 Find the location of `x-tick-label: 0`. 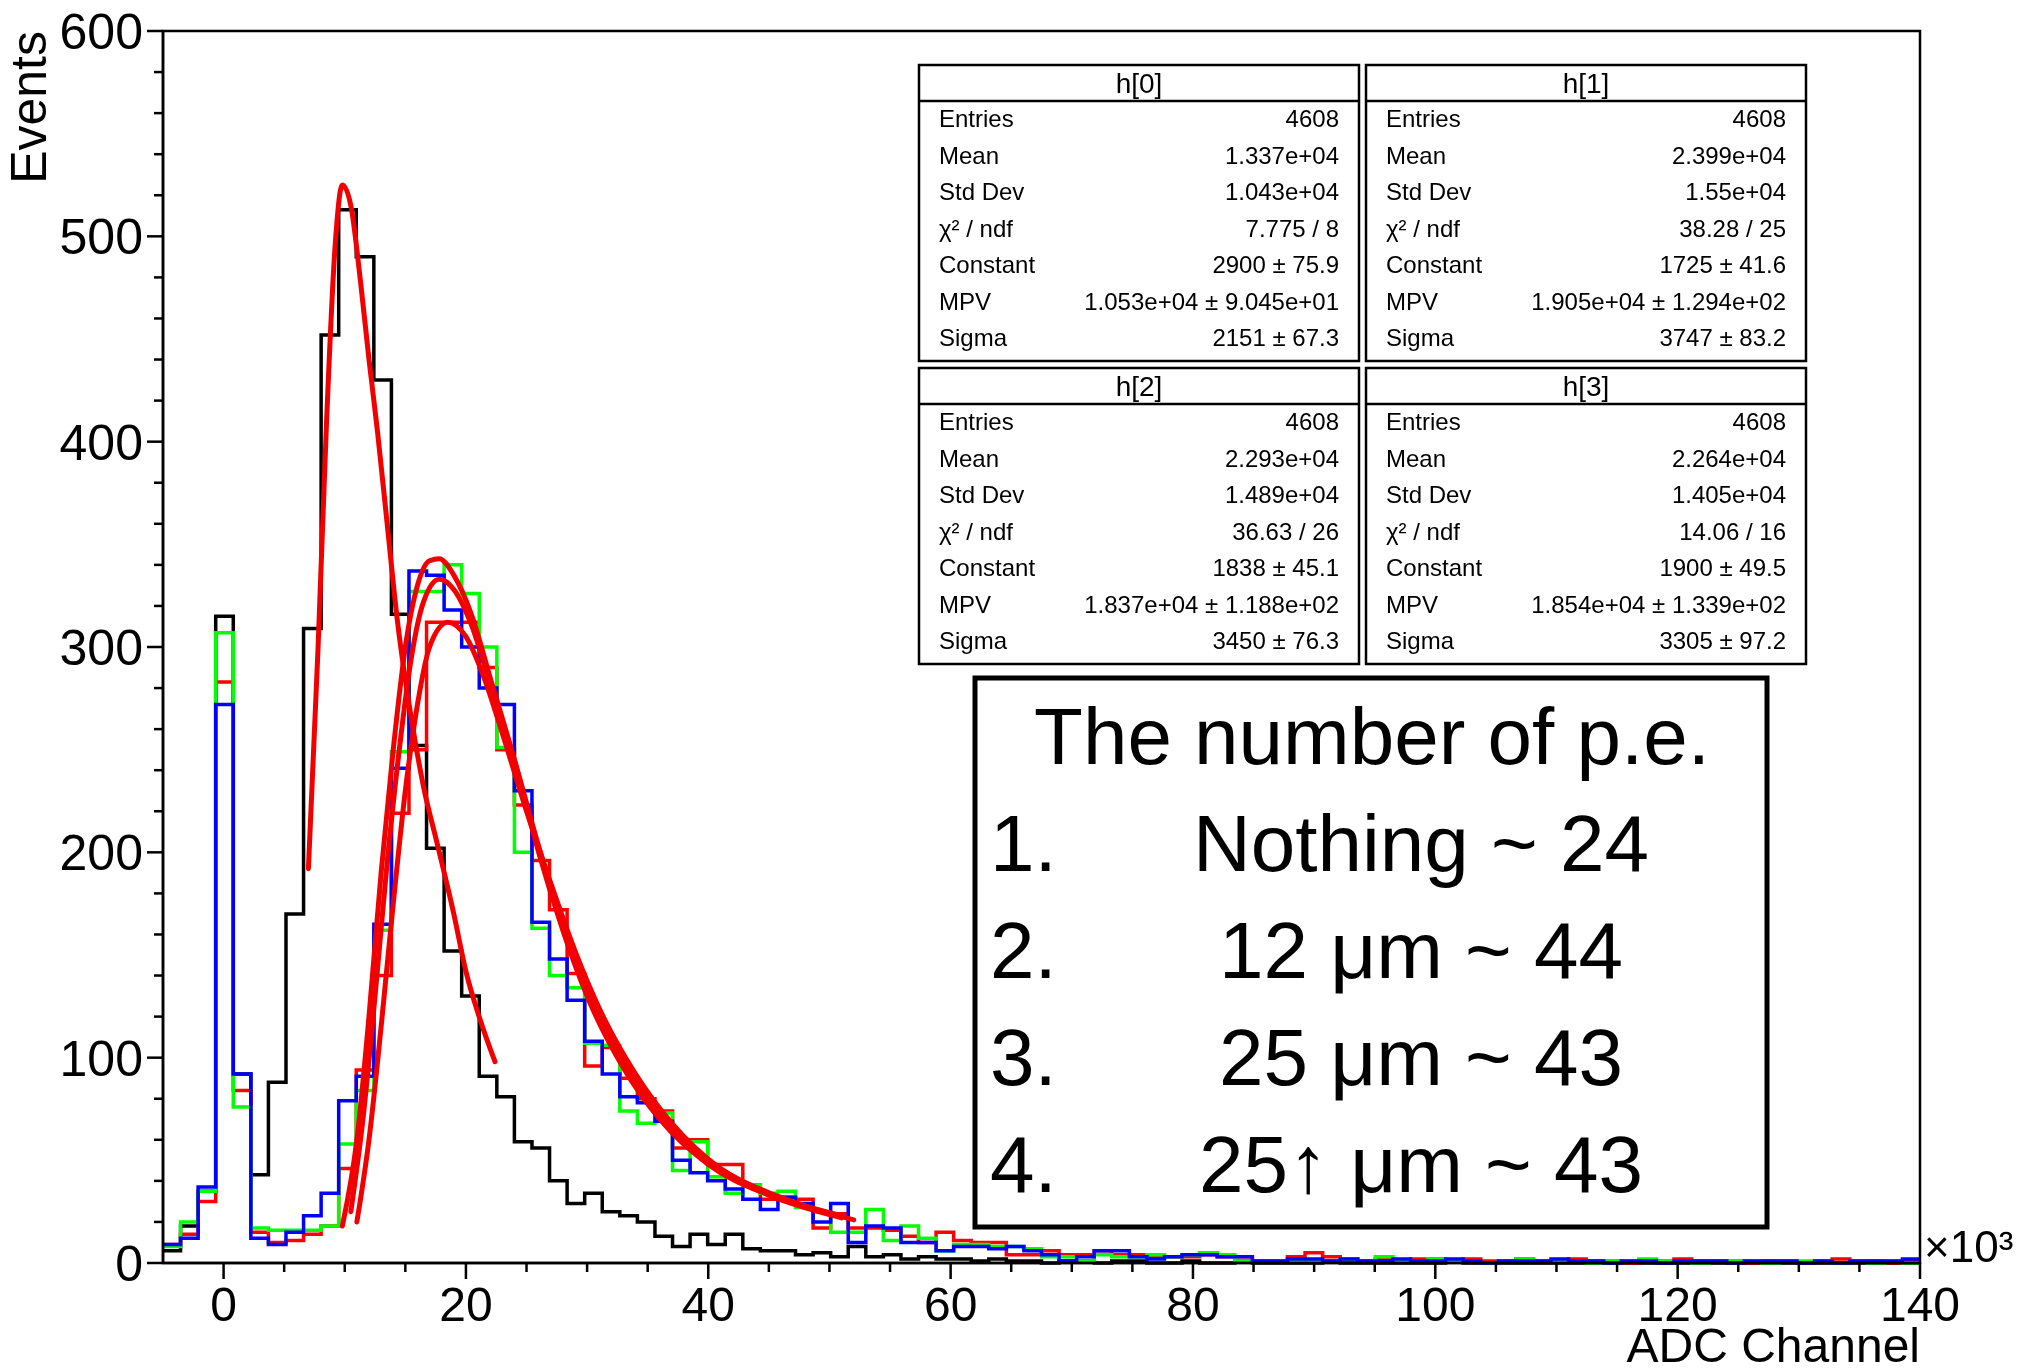

x-tick-label: 0 is located at coordinates (223, 1304).